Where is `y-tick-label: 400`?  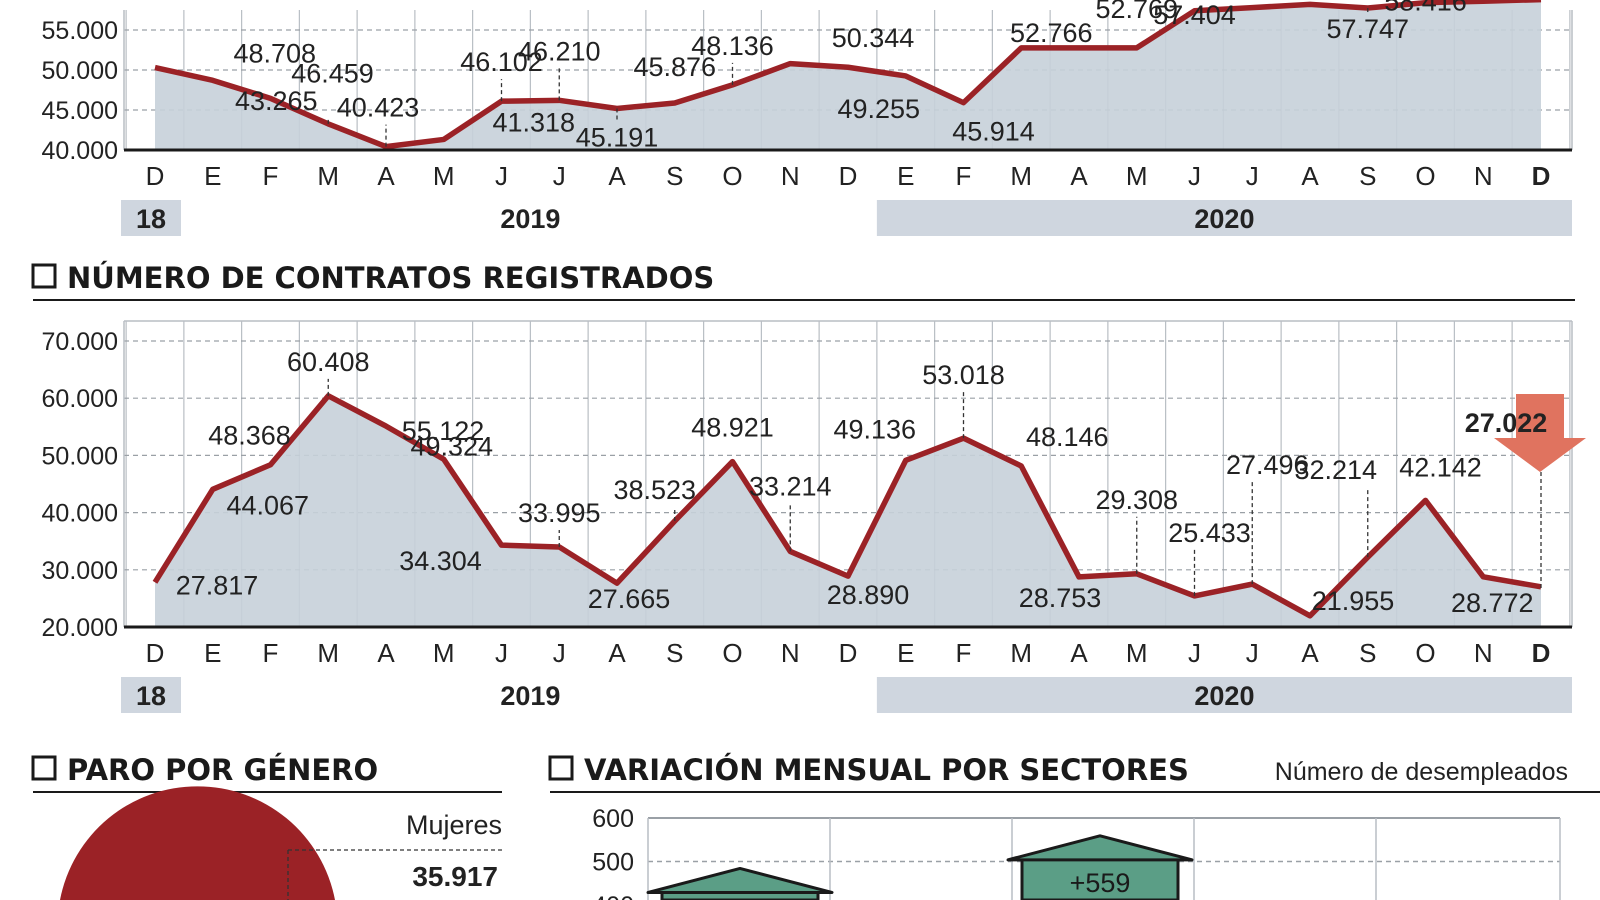
y-tick-label: 400 is located at coordinates (613, 896).